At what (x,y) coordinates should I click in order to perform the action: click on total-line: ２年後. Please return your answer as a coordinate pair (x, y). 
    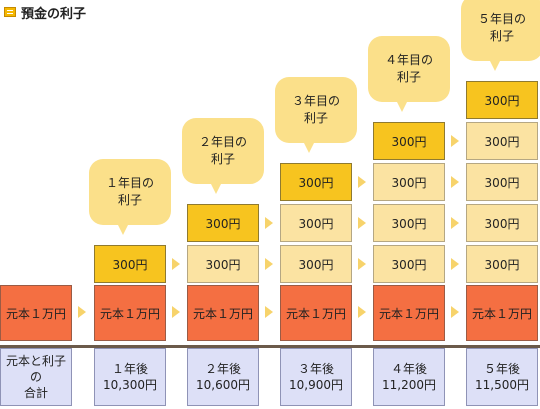
    Looking at the image, I should click on (222, 369).